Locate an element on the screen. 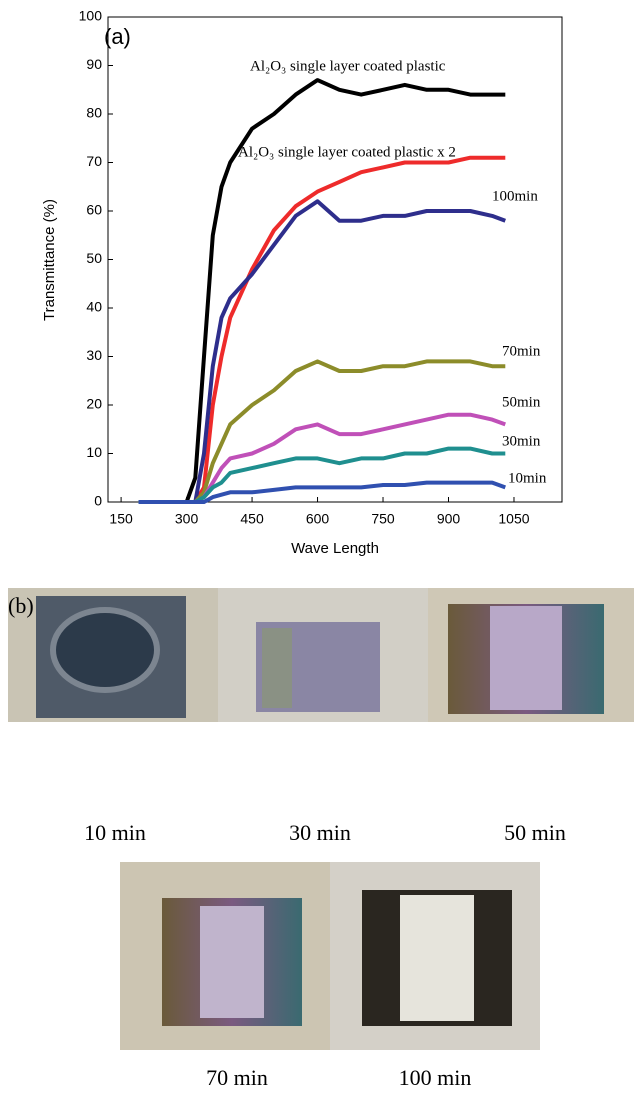 The height and width of the screenshot is (1098, 642). x-tick-label: 450 is located at coordinates (252, 519).